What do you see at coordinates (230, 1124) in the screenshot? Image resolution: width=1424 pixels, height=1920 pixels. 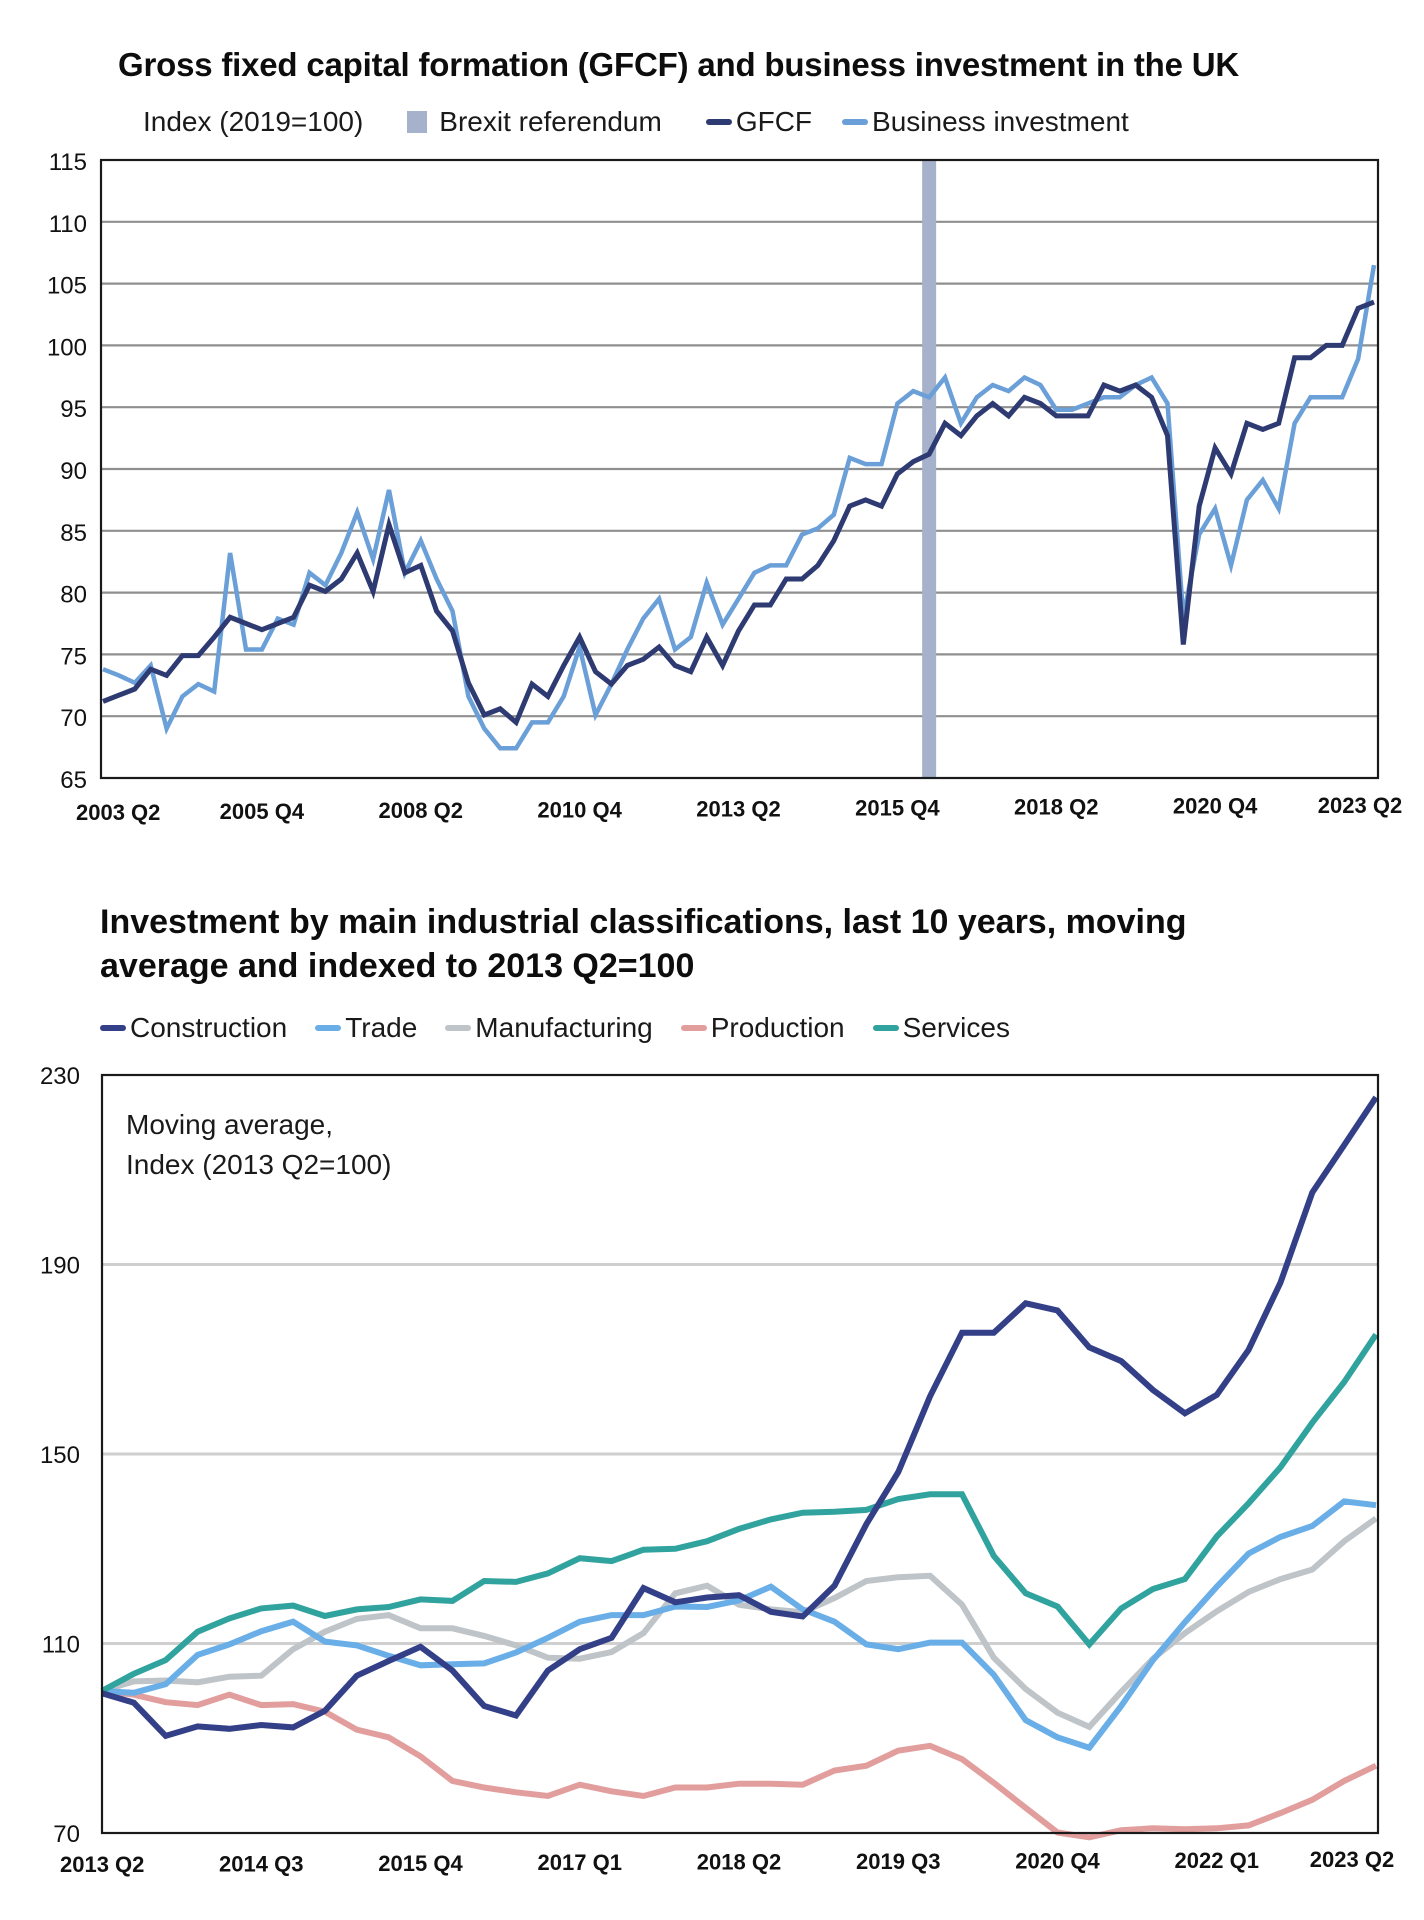 I see `chart2-annotation-line1: Moving average,` at bounding box center [230, 1124].